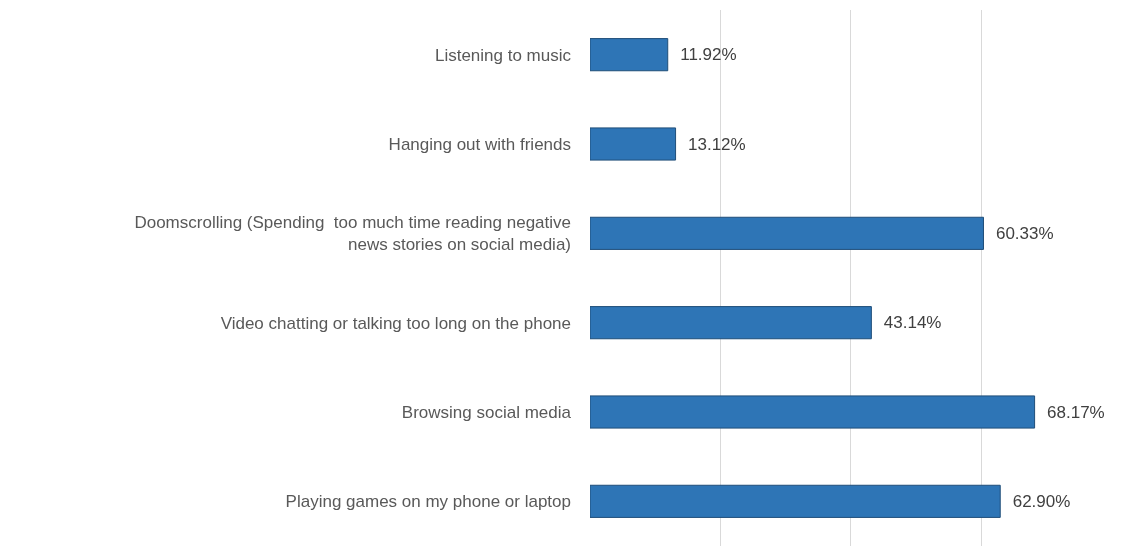 The image size is (1133, 556). I want to click on data-label: 62.90%, so click(1037, 501).